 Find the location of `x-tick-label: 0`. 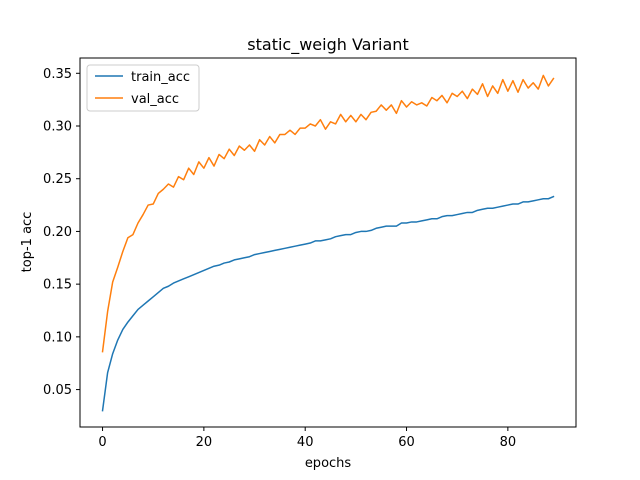

x-tick-label: 0 is located at coordinates (102, 442).